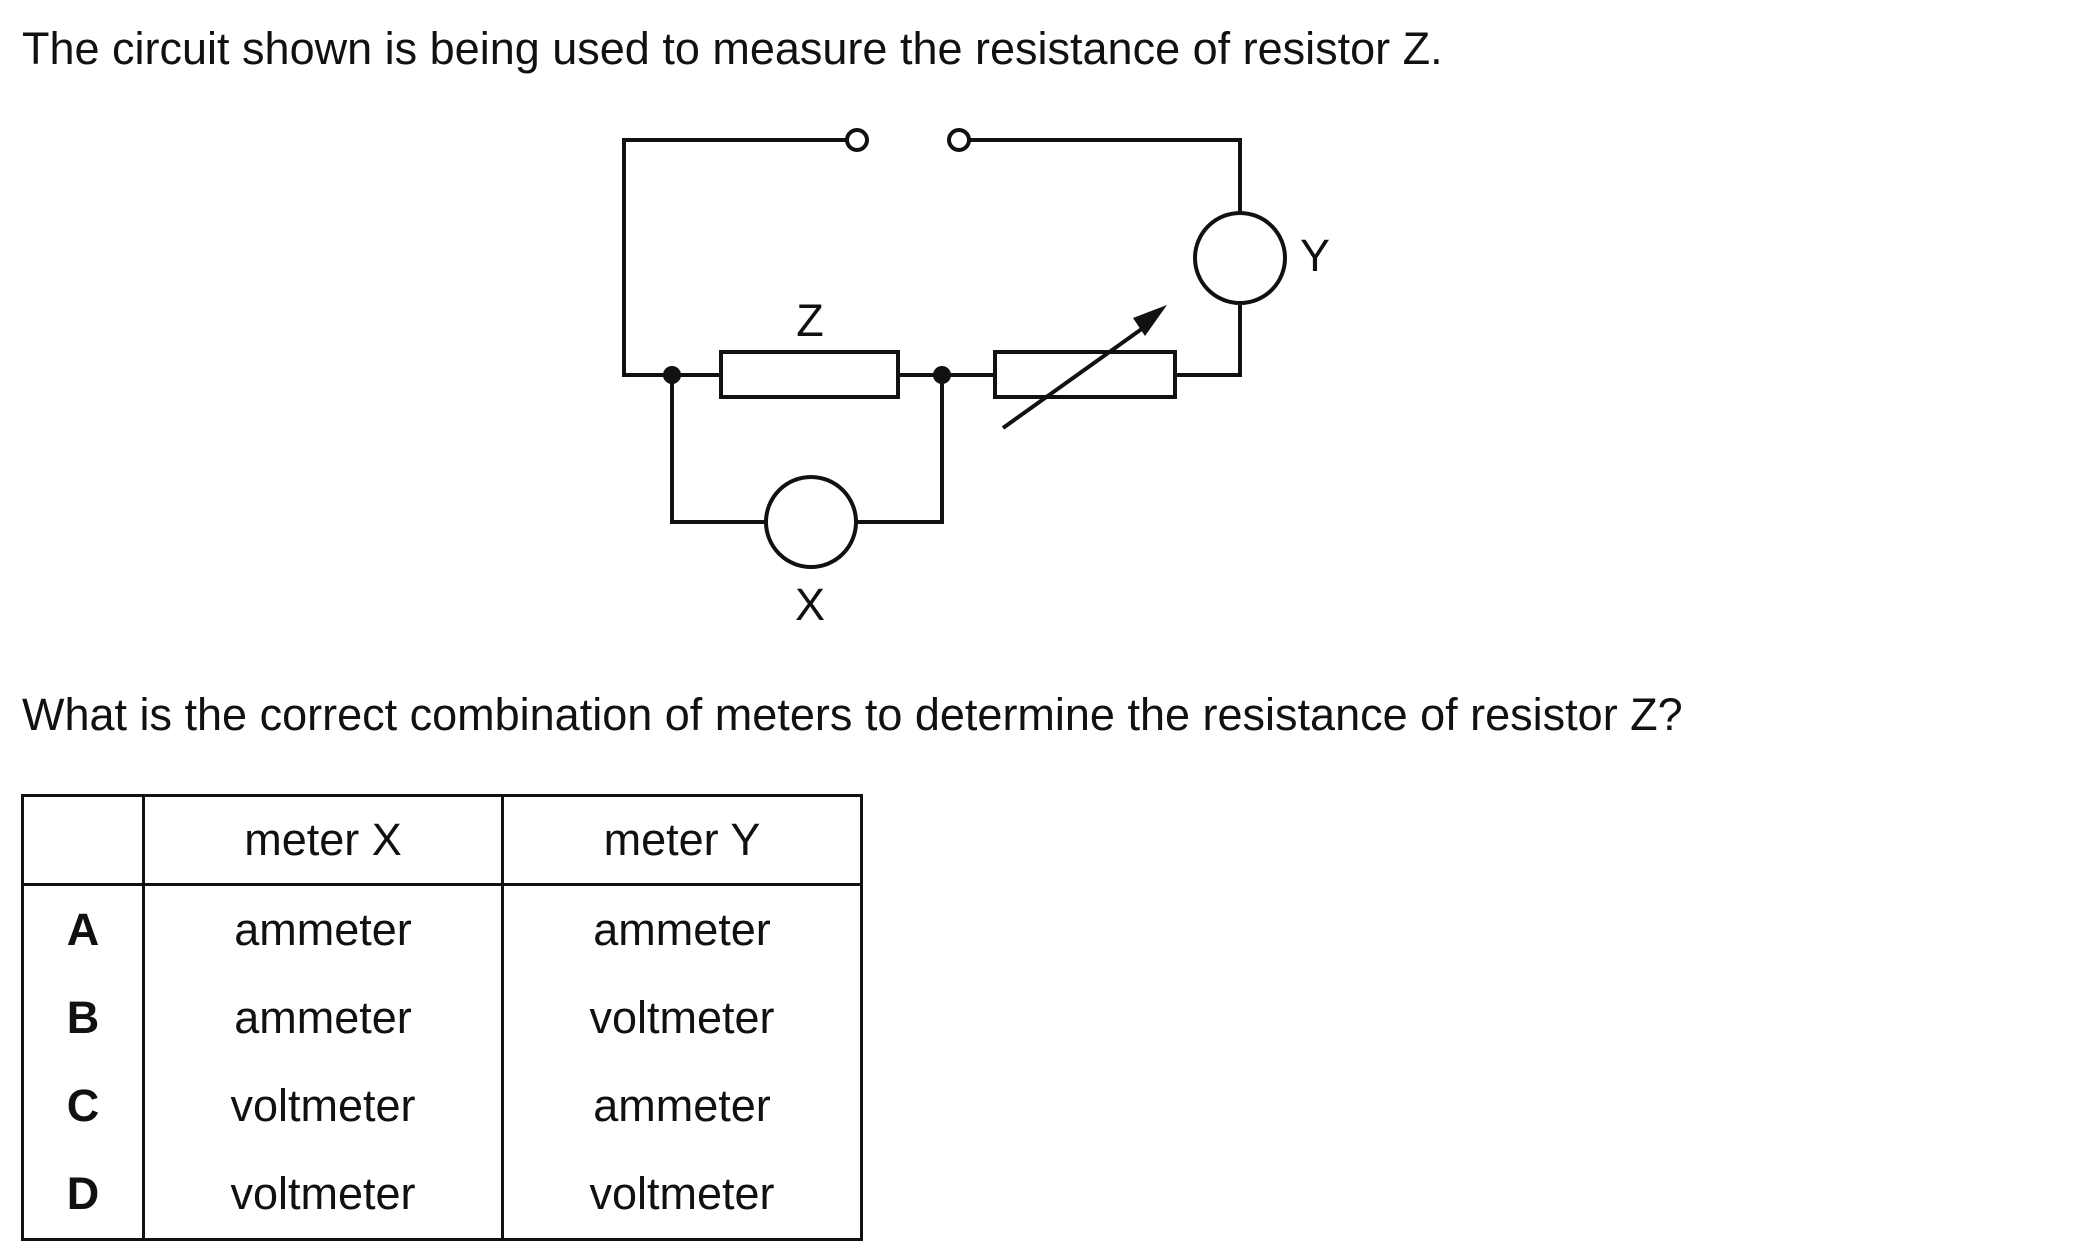 This screenshot has width=2100, height=1260. What do you see at coordinates (83, 1106) in the screenshot?
I see `option-key: C` at bounding box center [83, 1106].